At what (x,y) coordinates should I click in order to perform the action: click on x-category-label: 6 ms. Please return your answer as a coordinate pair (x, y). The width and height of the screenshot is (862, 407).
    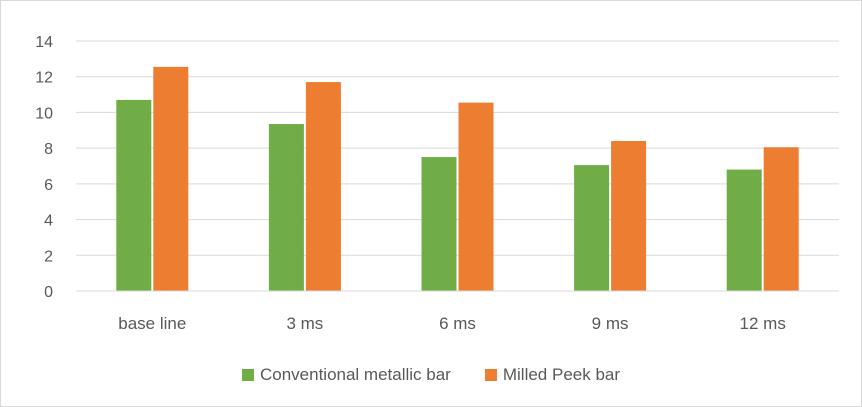
    Looking at the image, I should click on (457, 323).